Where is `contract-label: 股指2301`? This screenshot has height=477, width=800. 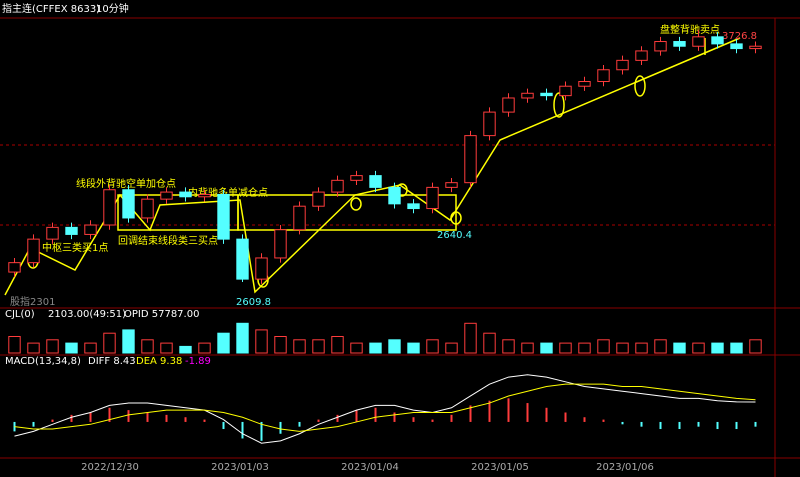
contract-label: 股指2301 is located at coordinates (32, 301).